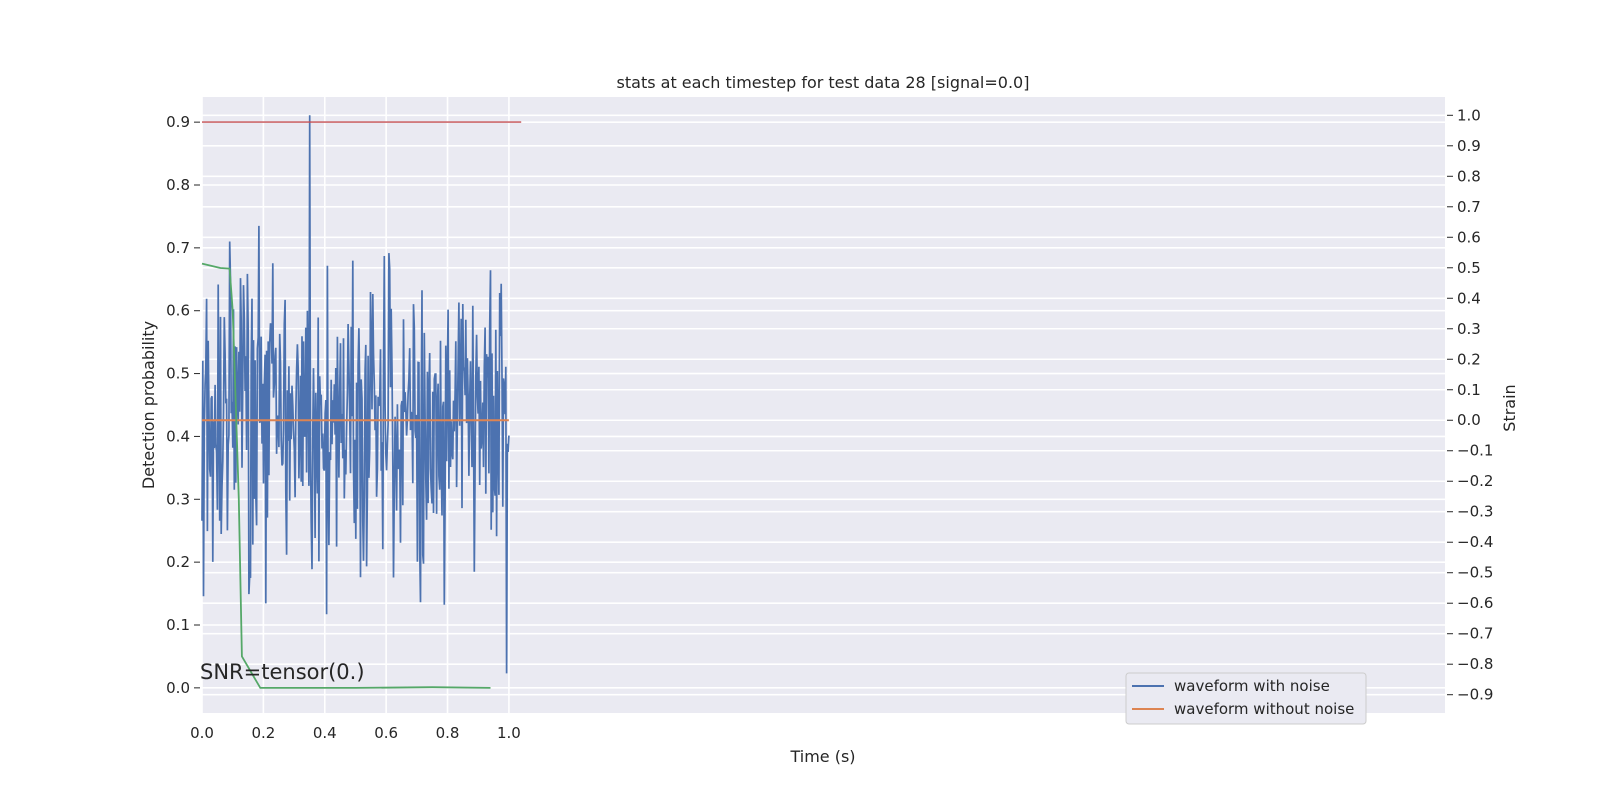 The width and height of the screenshot is (1600, 800). I want to click on x-tick-label: 0.6, so click(386, 733).